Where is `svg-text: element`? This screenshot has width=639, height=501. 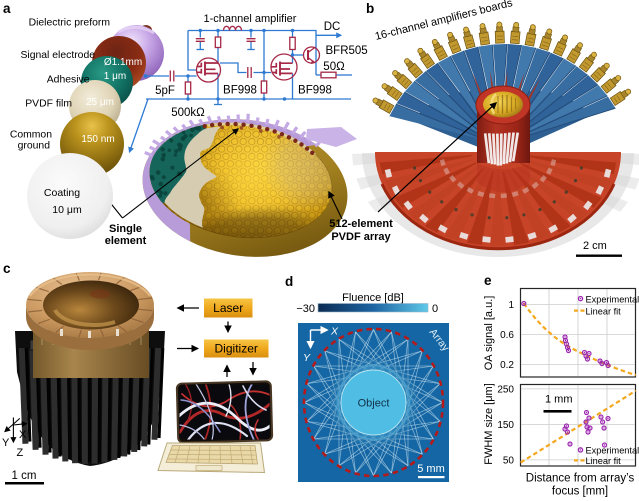 svg-text: element is located at coordinates (126, 241).